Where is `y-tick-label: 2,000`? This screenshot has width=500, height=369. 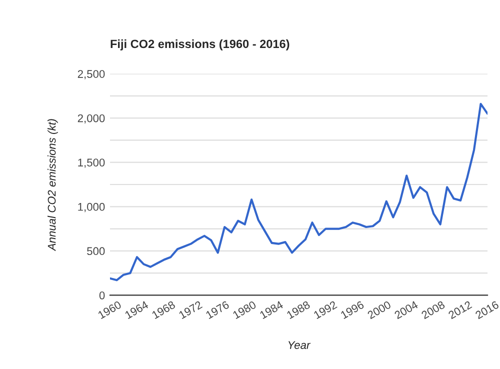 y-tick-label: 2,000 is located at coordinates (91, 119).